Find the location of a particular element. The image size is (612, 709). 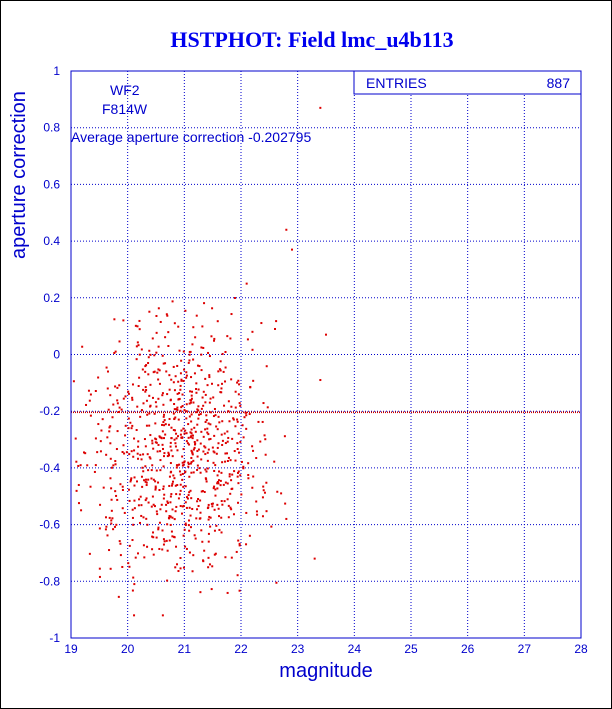

entries-label: ENTRIES is located at coordinates (396, 83).